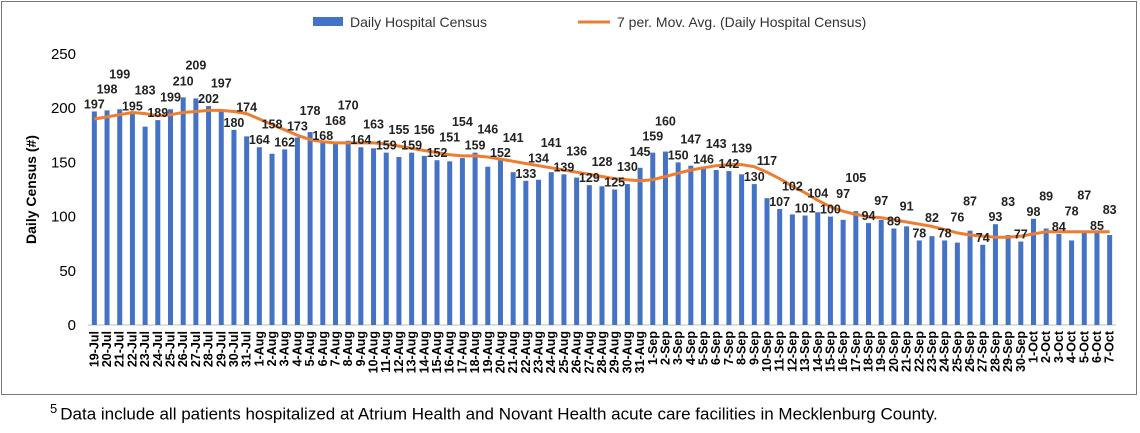  What do you see at coordinates (767, 351) in the screenshot?
I see `x-tick-label: 10-Sep` at bounding box center [767, 351].